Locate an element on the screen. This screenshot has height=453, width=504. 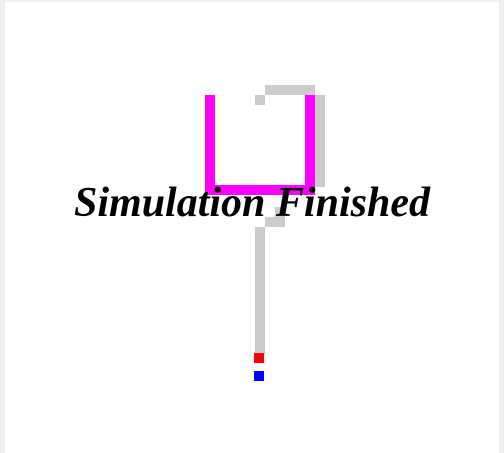
blue-square is located at coordinates (259, 376).